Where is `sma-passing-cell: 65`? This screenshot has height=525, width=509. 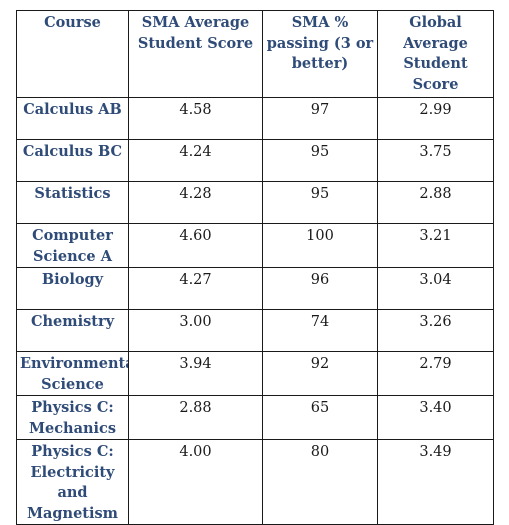
sma-passing-cell: 65 is located at coordinates (320, 417).